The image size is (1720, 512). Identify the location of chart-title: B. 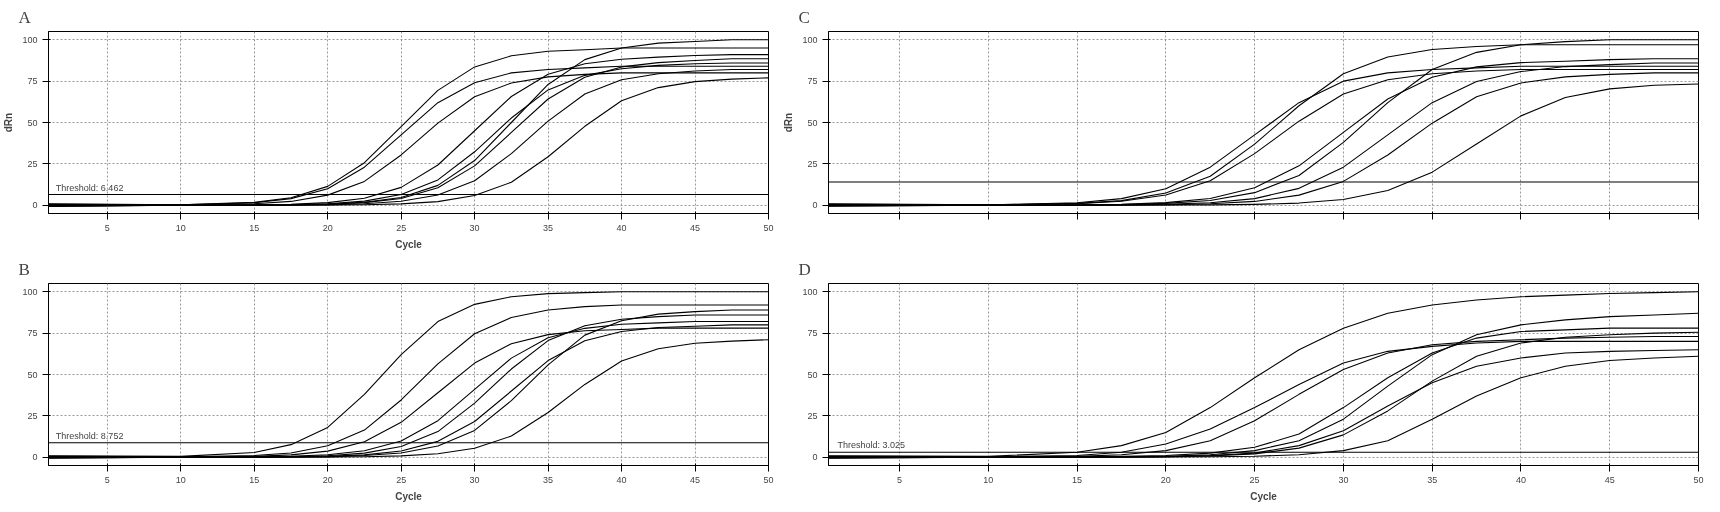
(24, 269).